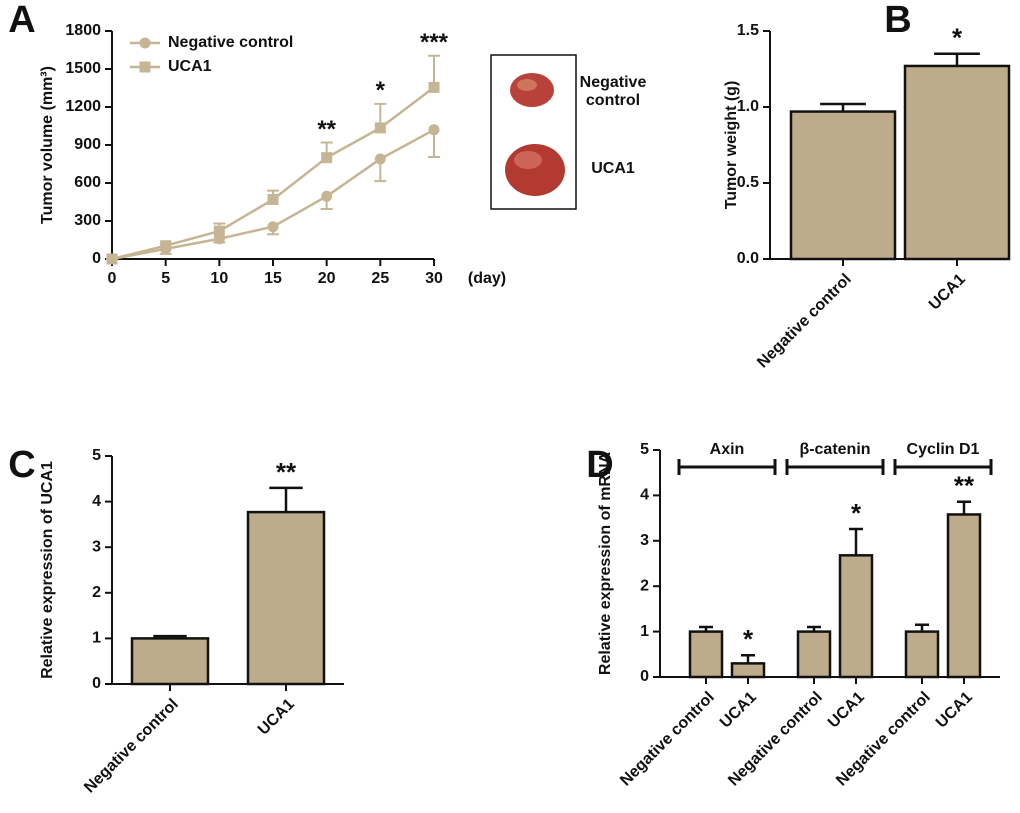 The width and height of the screenshot is (1020, 813). Describe the element at coordinates (748, 30) in the screenshot. I see `y-tick-label: 1.5` at that location.